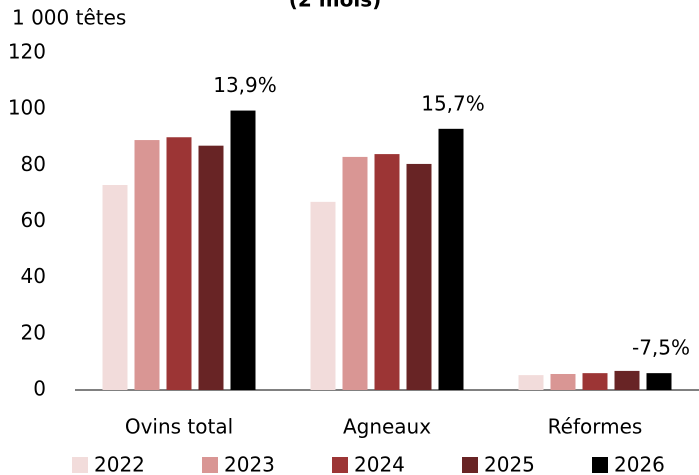  Describe the element at coordinates (595, 427) in the screenshot. I see `x-tick-label: Réformes` at that location.